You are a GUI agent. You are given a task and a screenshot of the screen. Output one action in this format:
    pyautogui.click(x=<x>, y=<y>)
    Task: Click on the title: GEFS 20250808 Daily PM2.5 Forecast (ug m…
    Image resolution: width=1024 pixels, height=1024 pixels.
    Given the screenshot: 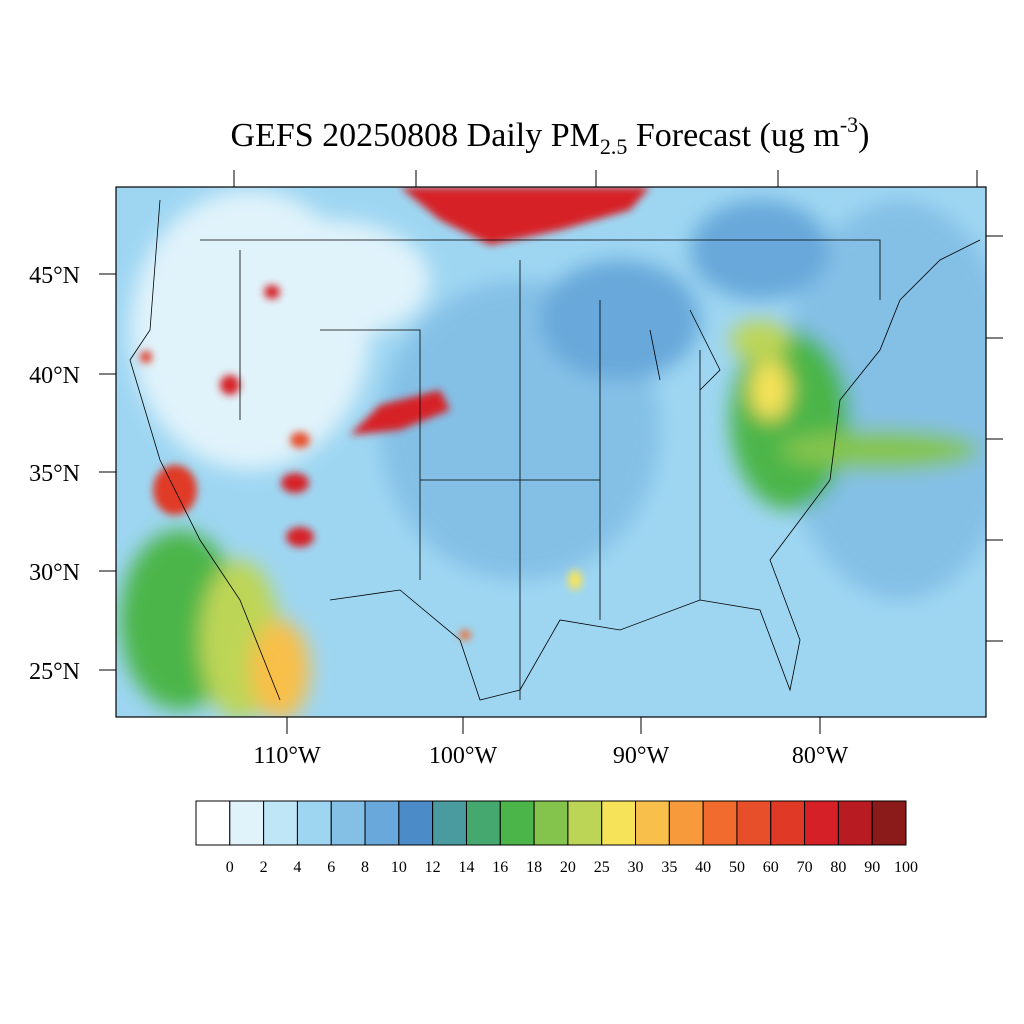 What is the action you would take?
    pyautogui.click(x=550, y=135)
    